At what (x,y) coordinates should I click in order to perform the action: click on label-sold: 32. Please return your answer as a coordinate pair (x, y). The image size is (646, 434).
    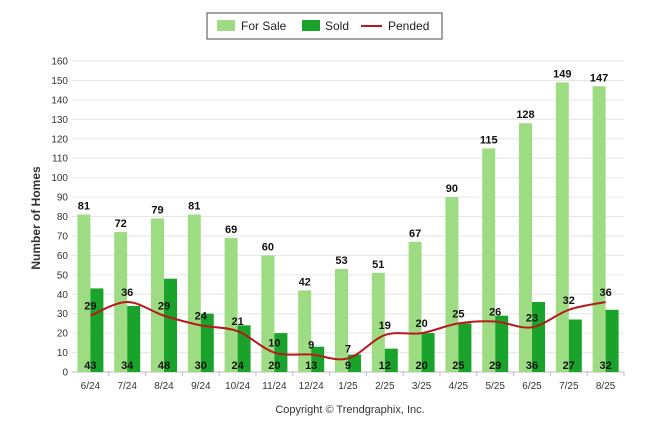
    Looking at the image, I should click on (605, 366).